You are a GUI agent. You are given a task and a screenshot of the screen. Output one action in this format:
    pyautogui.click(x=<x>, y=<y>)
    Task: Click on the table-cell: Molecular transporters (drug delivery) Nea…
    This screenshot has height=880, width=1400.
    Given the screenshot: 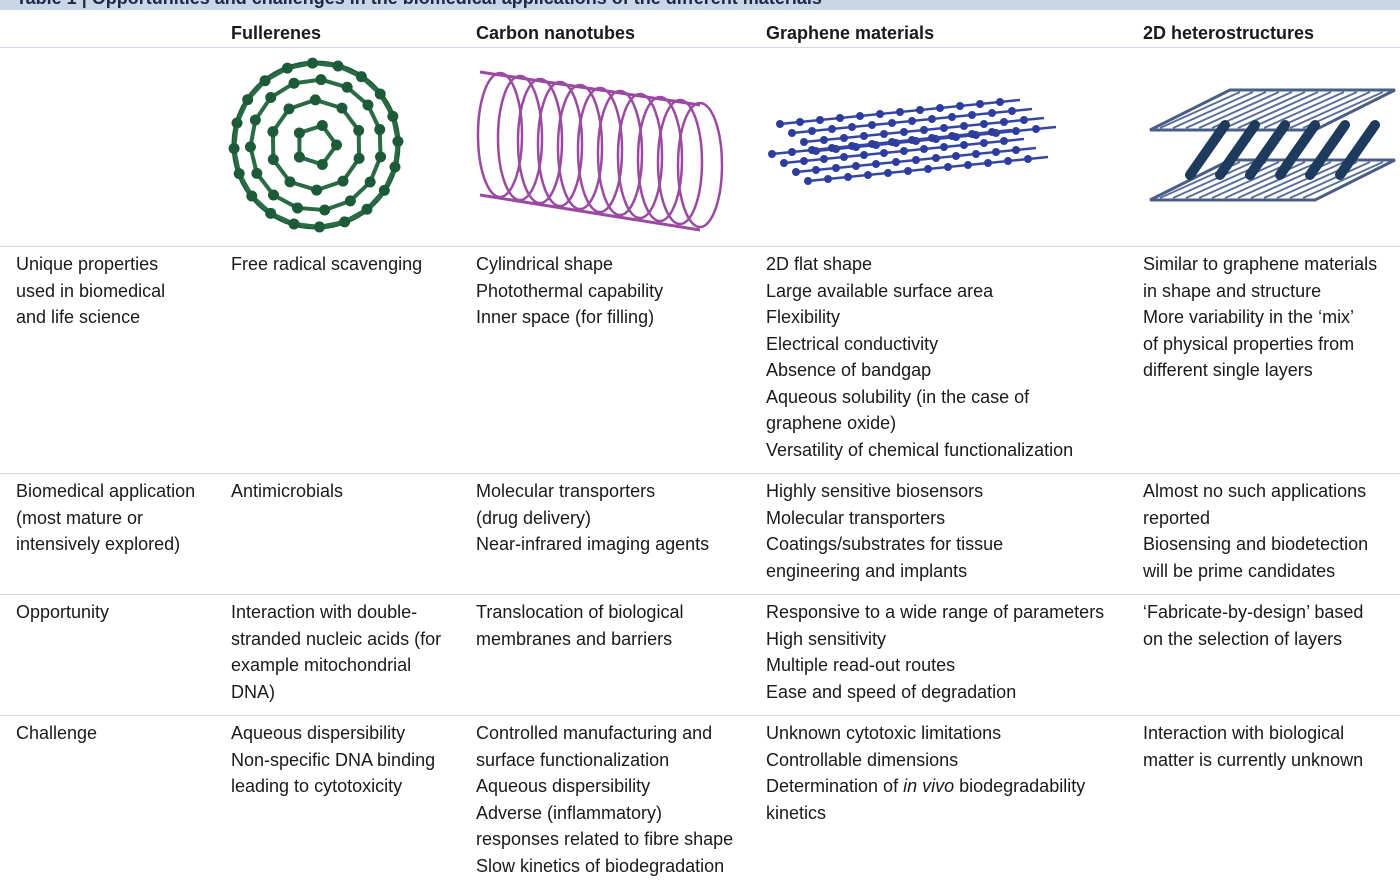 What is the action you would take?
    pyautogui.click(x=592, y=518)
    